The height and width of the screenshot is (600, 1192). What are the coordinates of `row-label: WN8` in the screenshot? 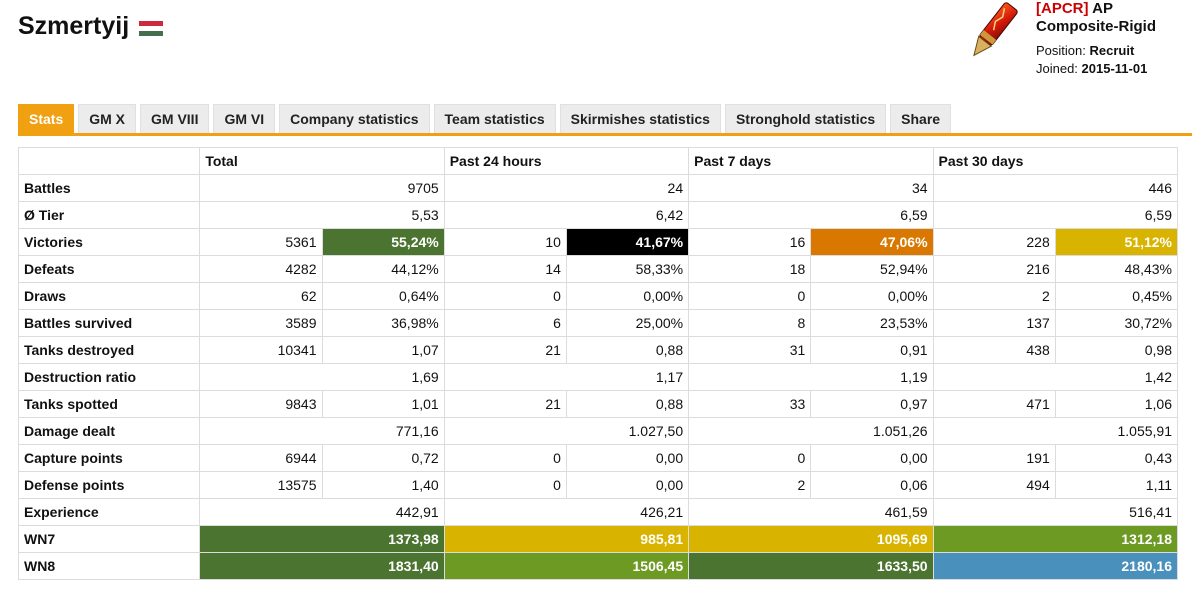 It's located at (109, 566).